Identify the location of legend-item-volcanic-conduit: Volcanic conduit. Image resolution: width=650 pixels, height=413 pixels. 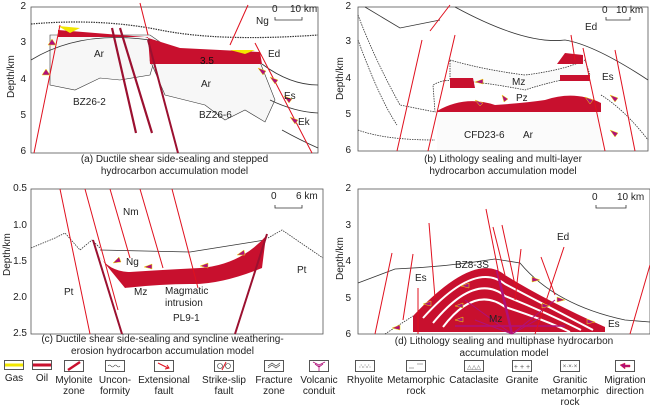
(319, 378).